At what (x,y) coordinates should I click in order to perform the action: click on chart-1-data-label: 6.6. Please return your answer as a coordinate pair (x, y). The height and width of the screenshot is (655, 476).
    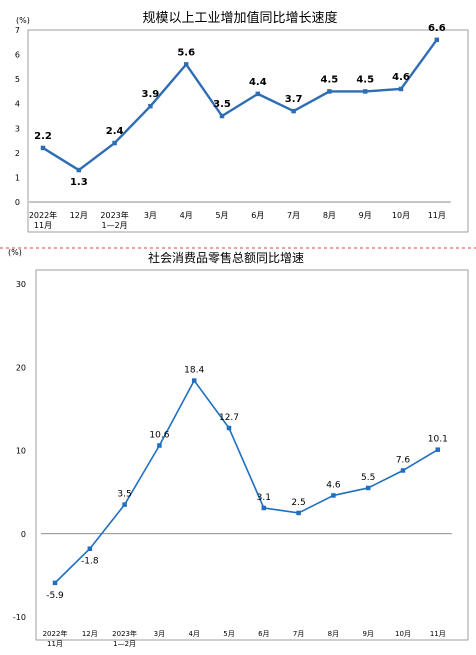
    Looking at the image, I should click on (437, 28).